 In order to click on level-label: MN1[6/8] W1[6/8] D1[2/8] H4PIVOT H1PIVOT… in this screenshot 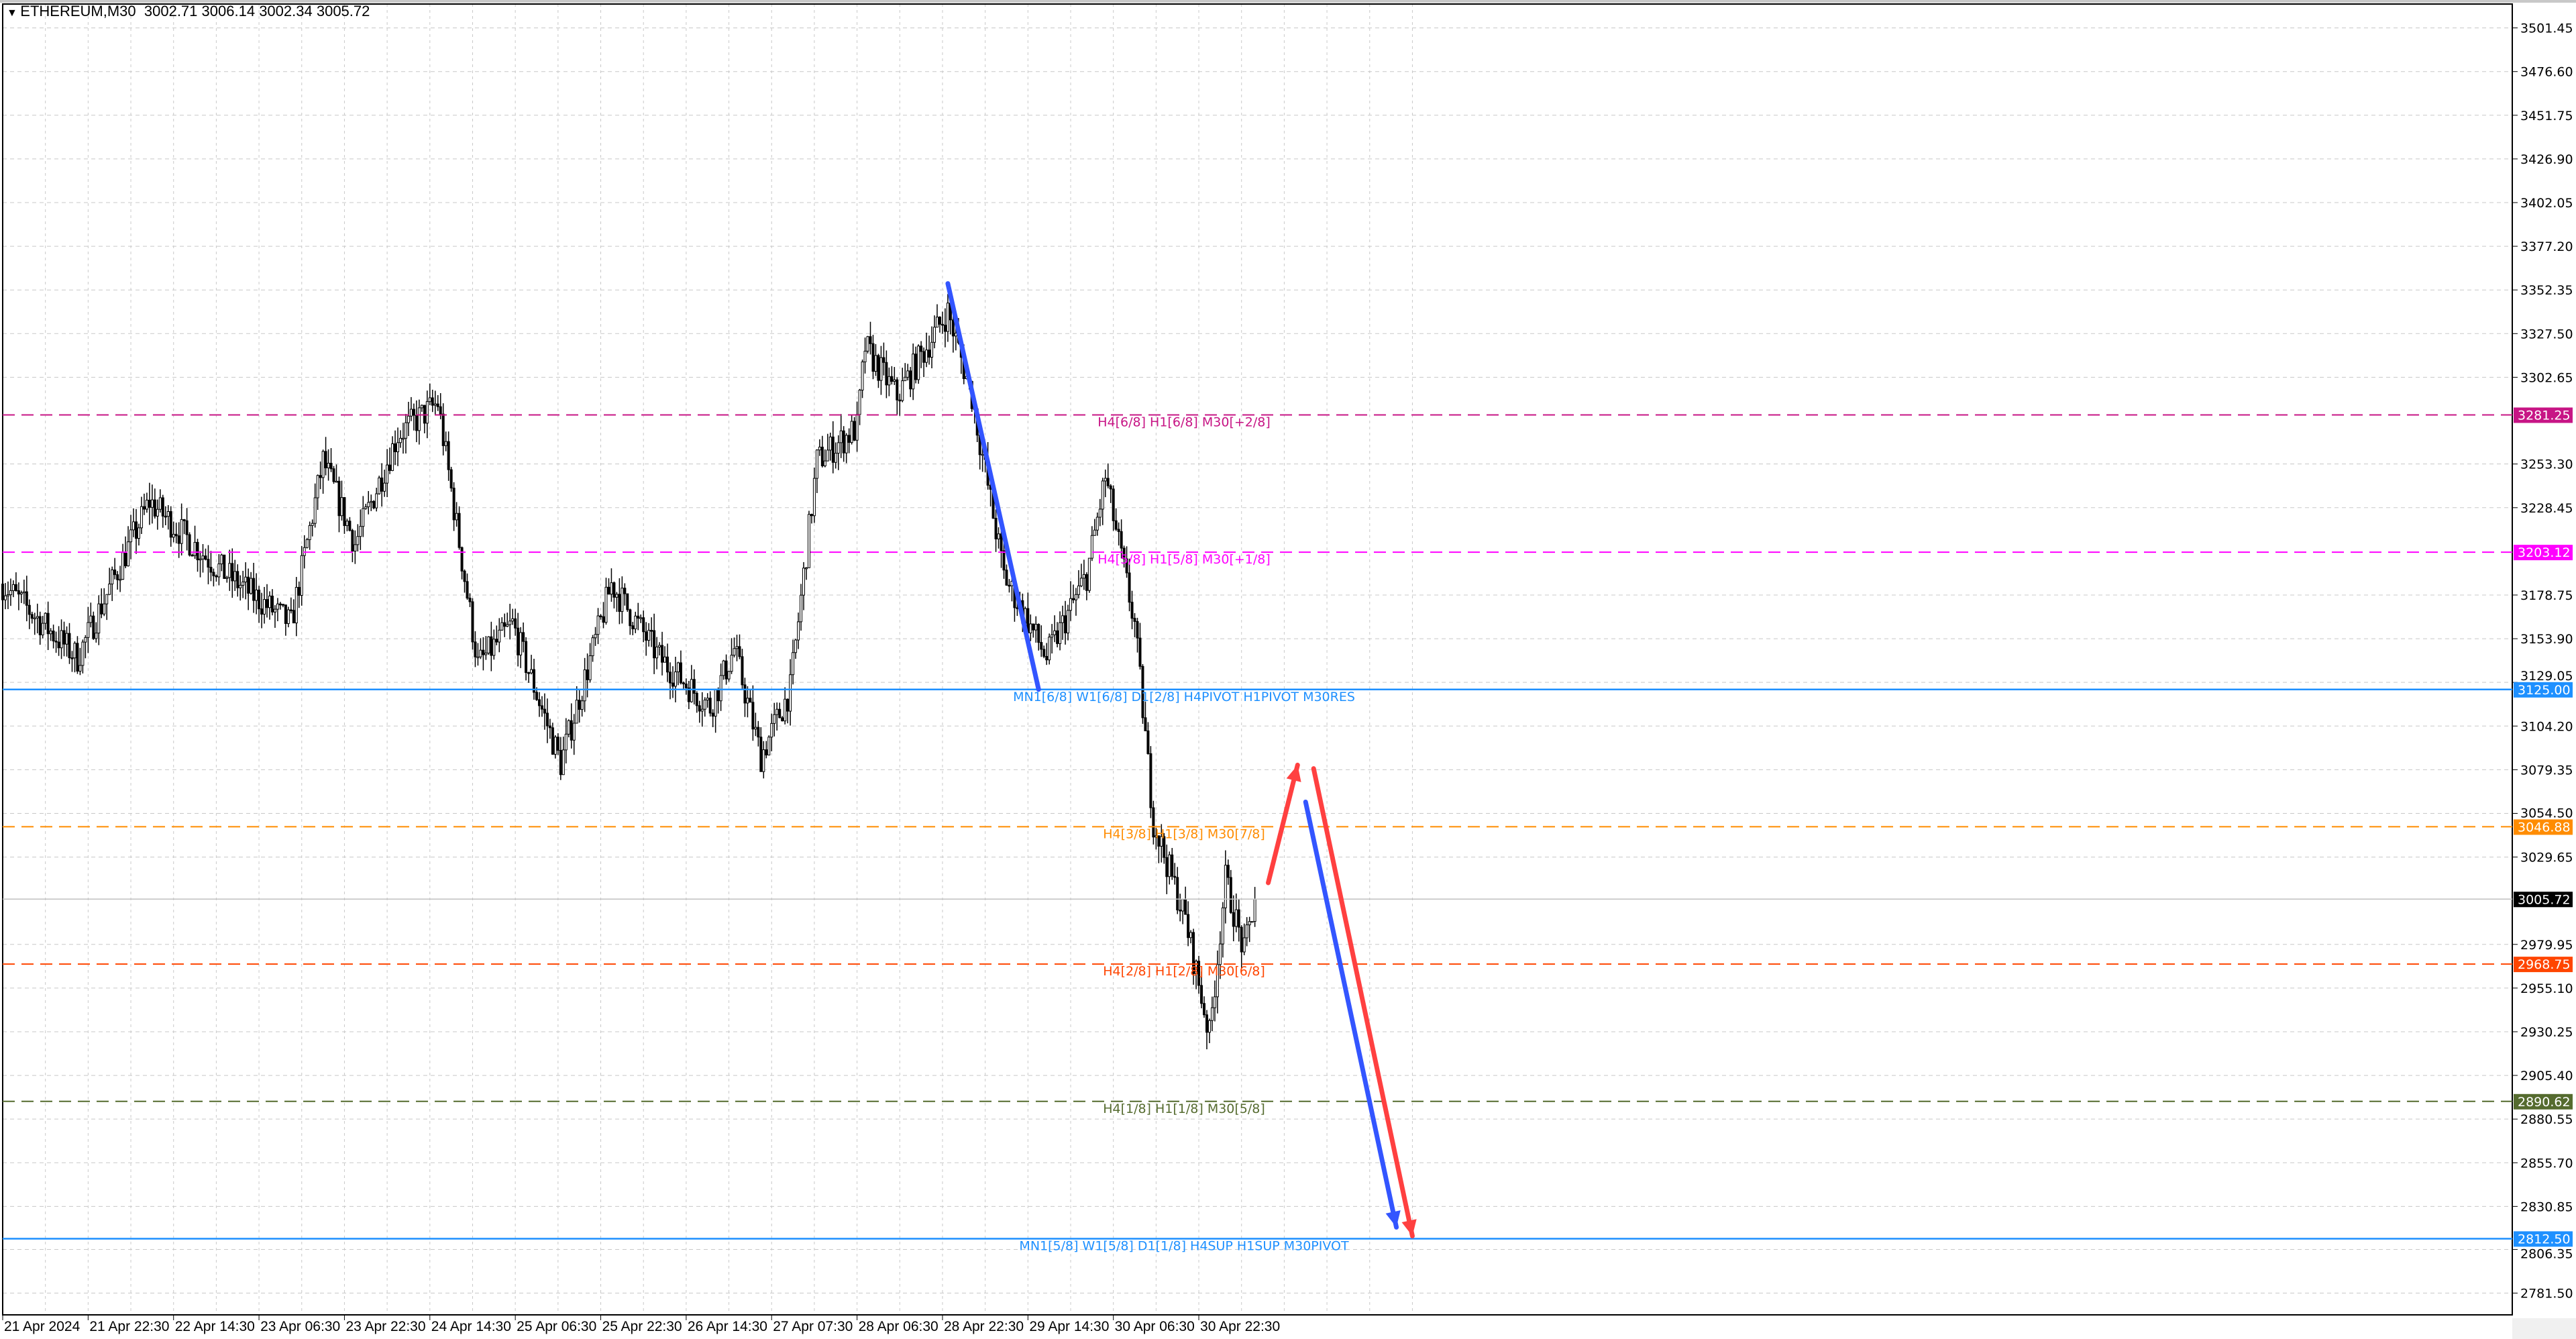, I will do `click(1184, 697)`.